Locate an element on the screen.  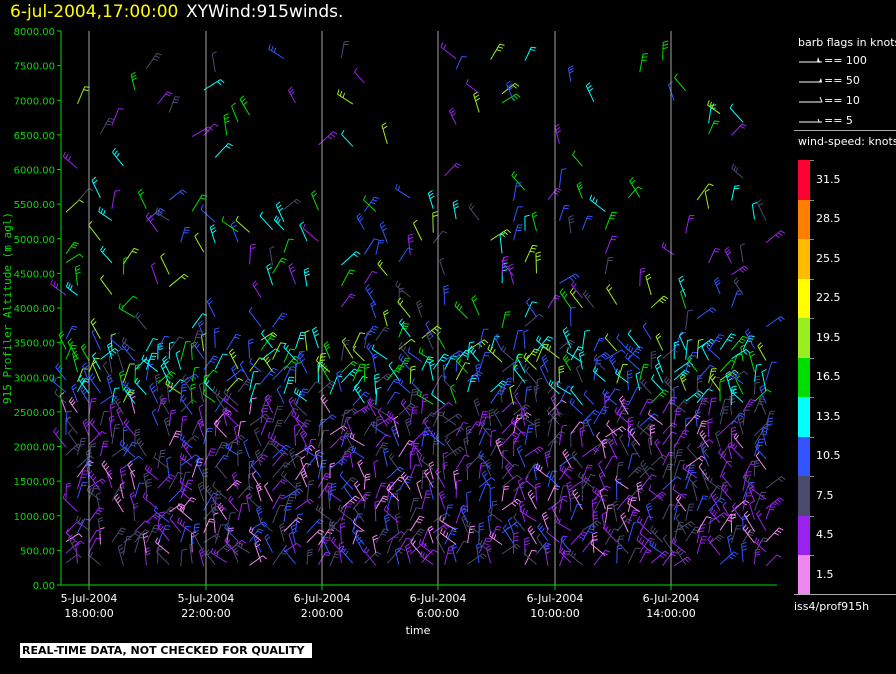
x-tick-label-date: 5-Jul-2004 is located at coordinates (89, 598).